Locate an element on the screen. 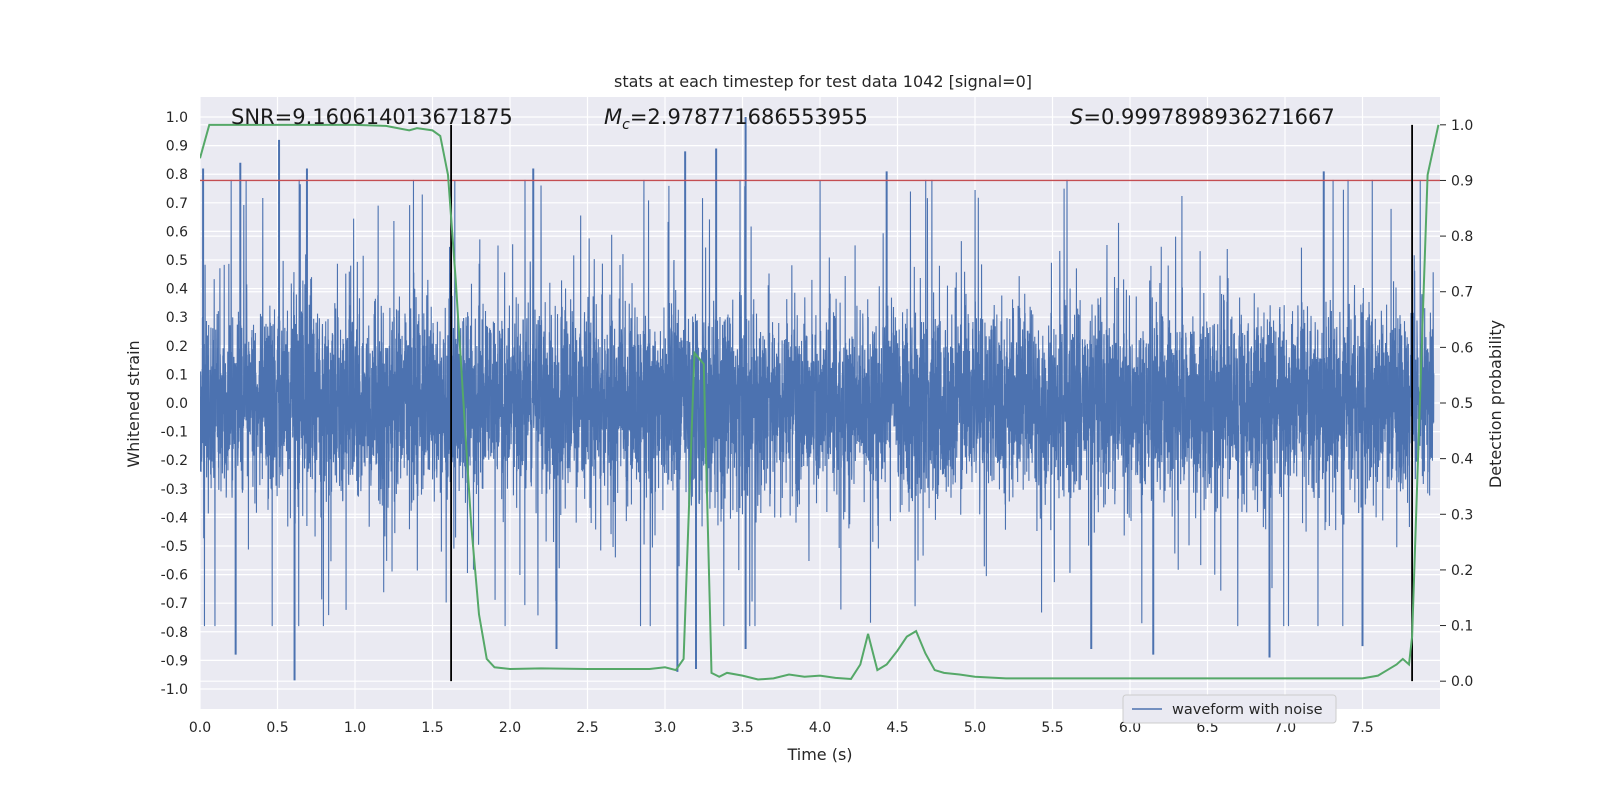 This screenshot has height=800, width=1600. y-left-tick-label: 0.6 is located at coordinates (177, 232).